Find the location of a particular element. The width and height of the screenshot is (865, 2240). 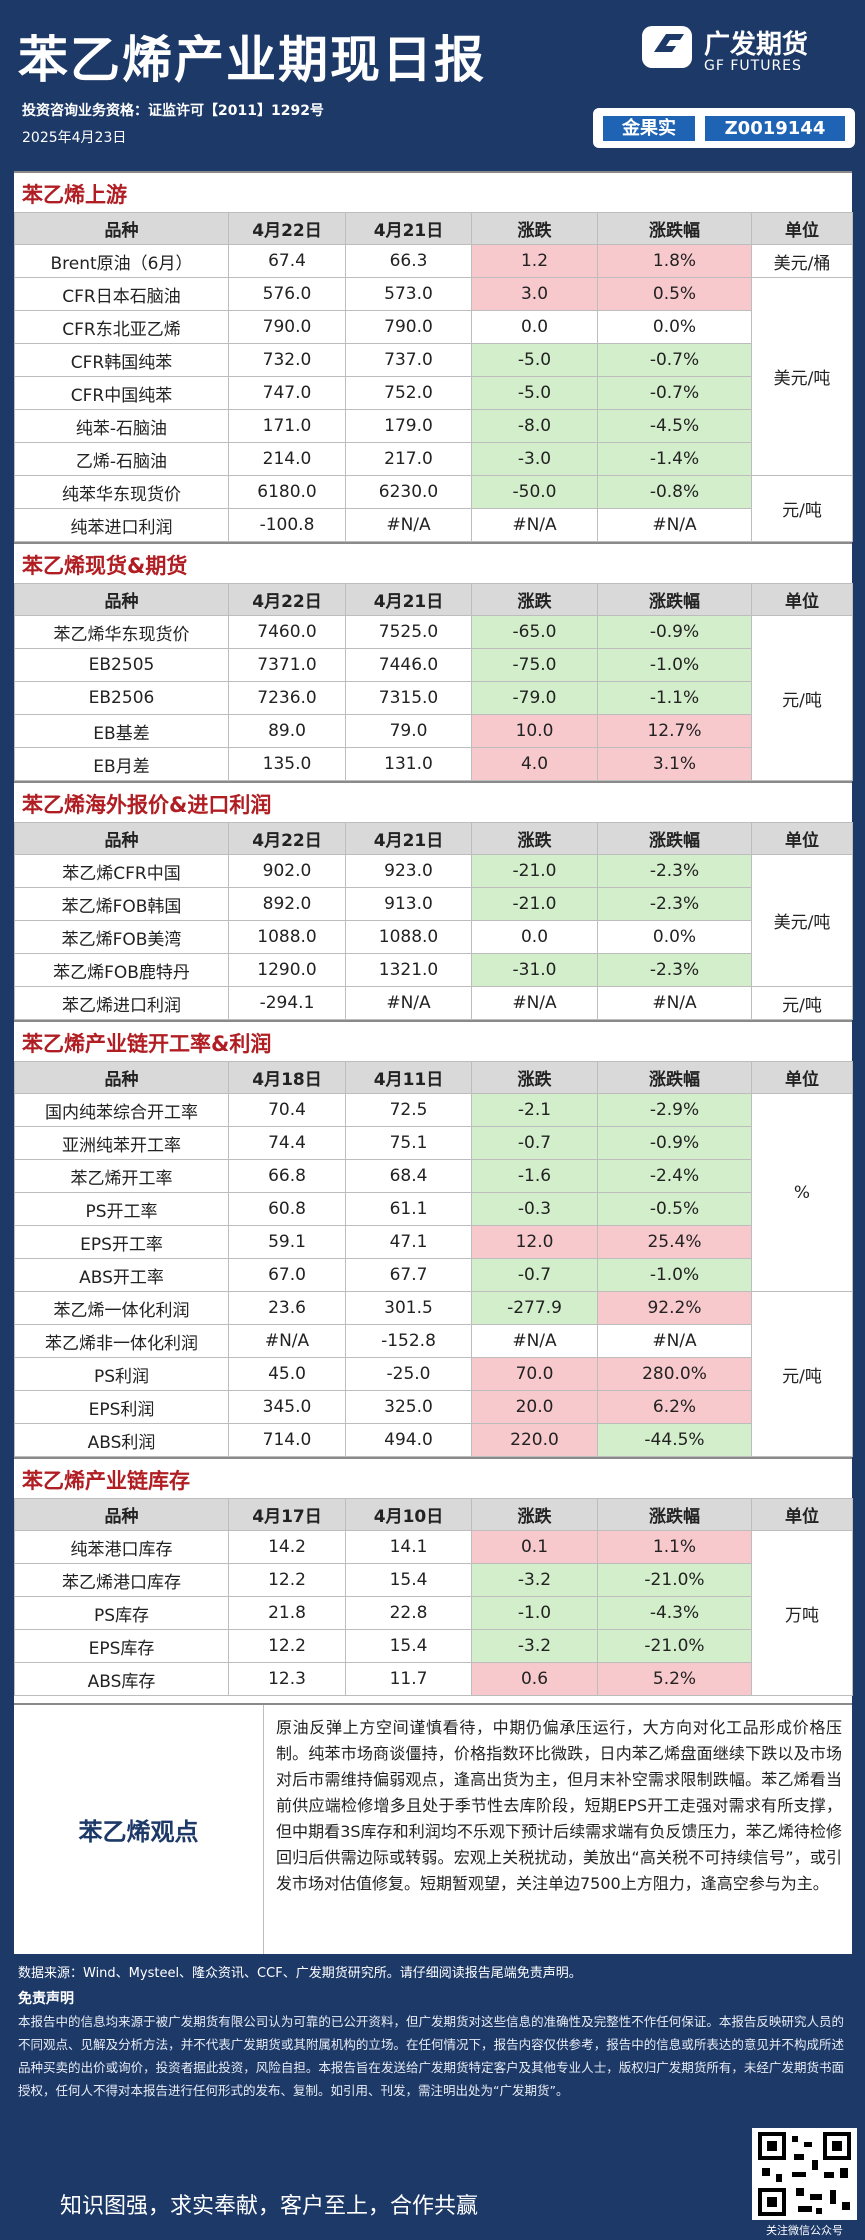

item-name: EB2505 is located at coordinates (121, 665).